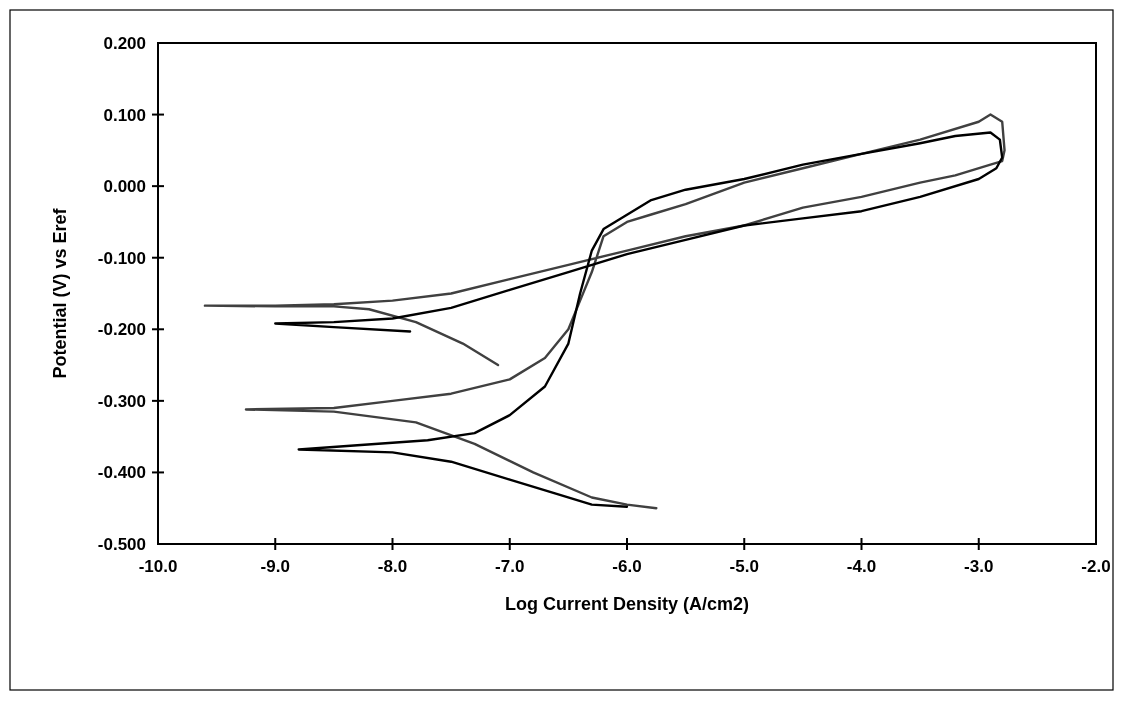 The width and height of the screenshot is (1125, 702). What do you see at coordinates (510, 566) in the screenshot?
I see `x-tick-label: -7.0` at bounding box center [510, 566].